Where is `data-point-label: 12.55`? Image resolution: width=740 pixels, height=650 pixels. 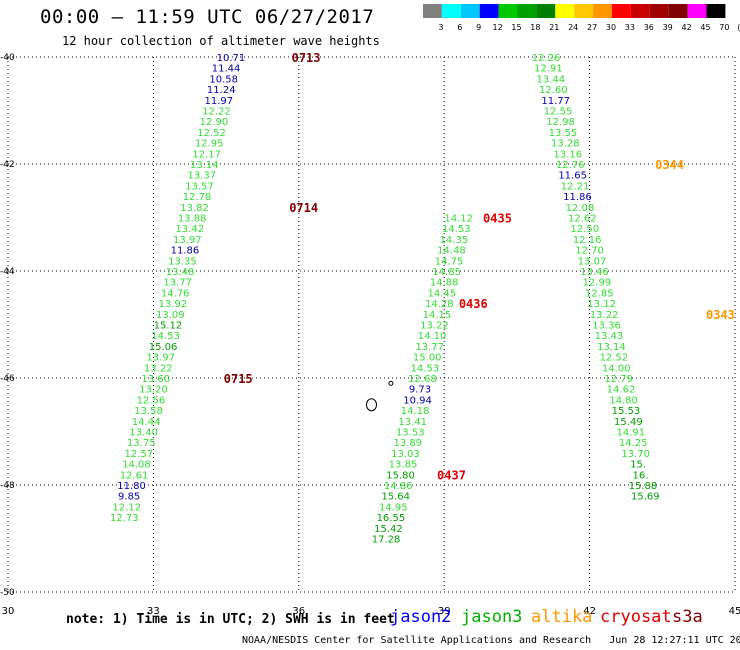 data-point-label: 12.55 is located at coordinates (558, 112).